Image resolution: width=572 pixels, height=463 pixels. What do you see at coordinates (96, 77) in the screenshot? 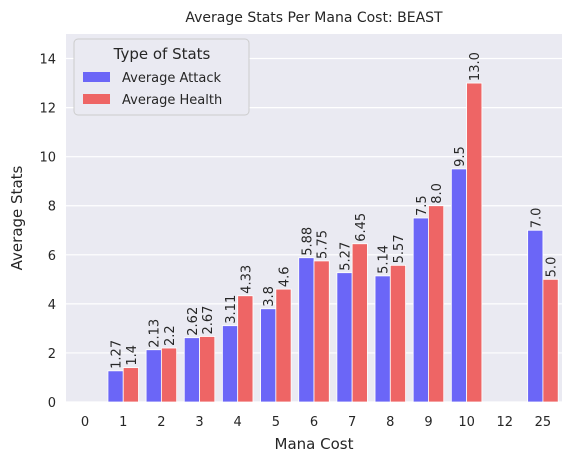
I see `legend-swatch-attack` at bounding box center [96, 77].